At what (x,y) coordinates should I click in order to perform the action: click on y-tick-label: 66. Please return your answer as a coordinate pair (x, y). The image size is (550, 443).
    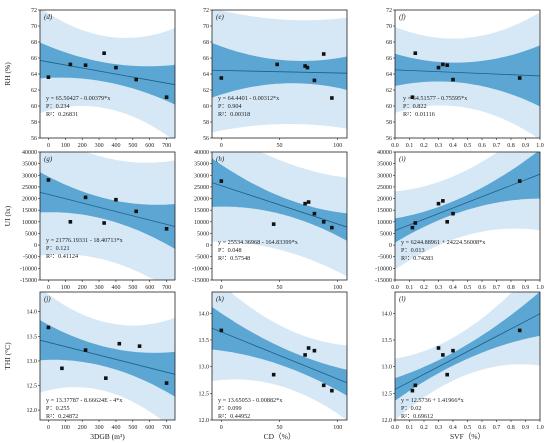
    Looking at the image, I should click on (206, 59).